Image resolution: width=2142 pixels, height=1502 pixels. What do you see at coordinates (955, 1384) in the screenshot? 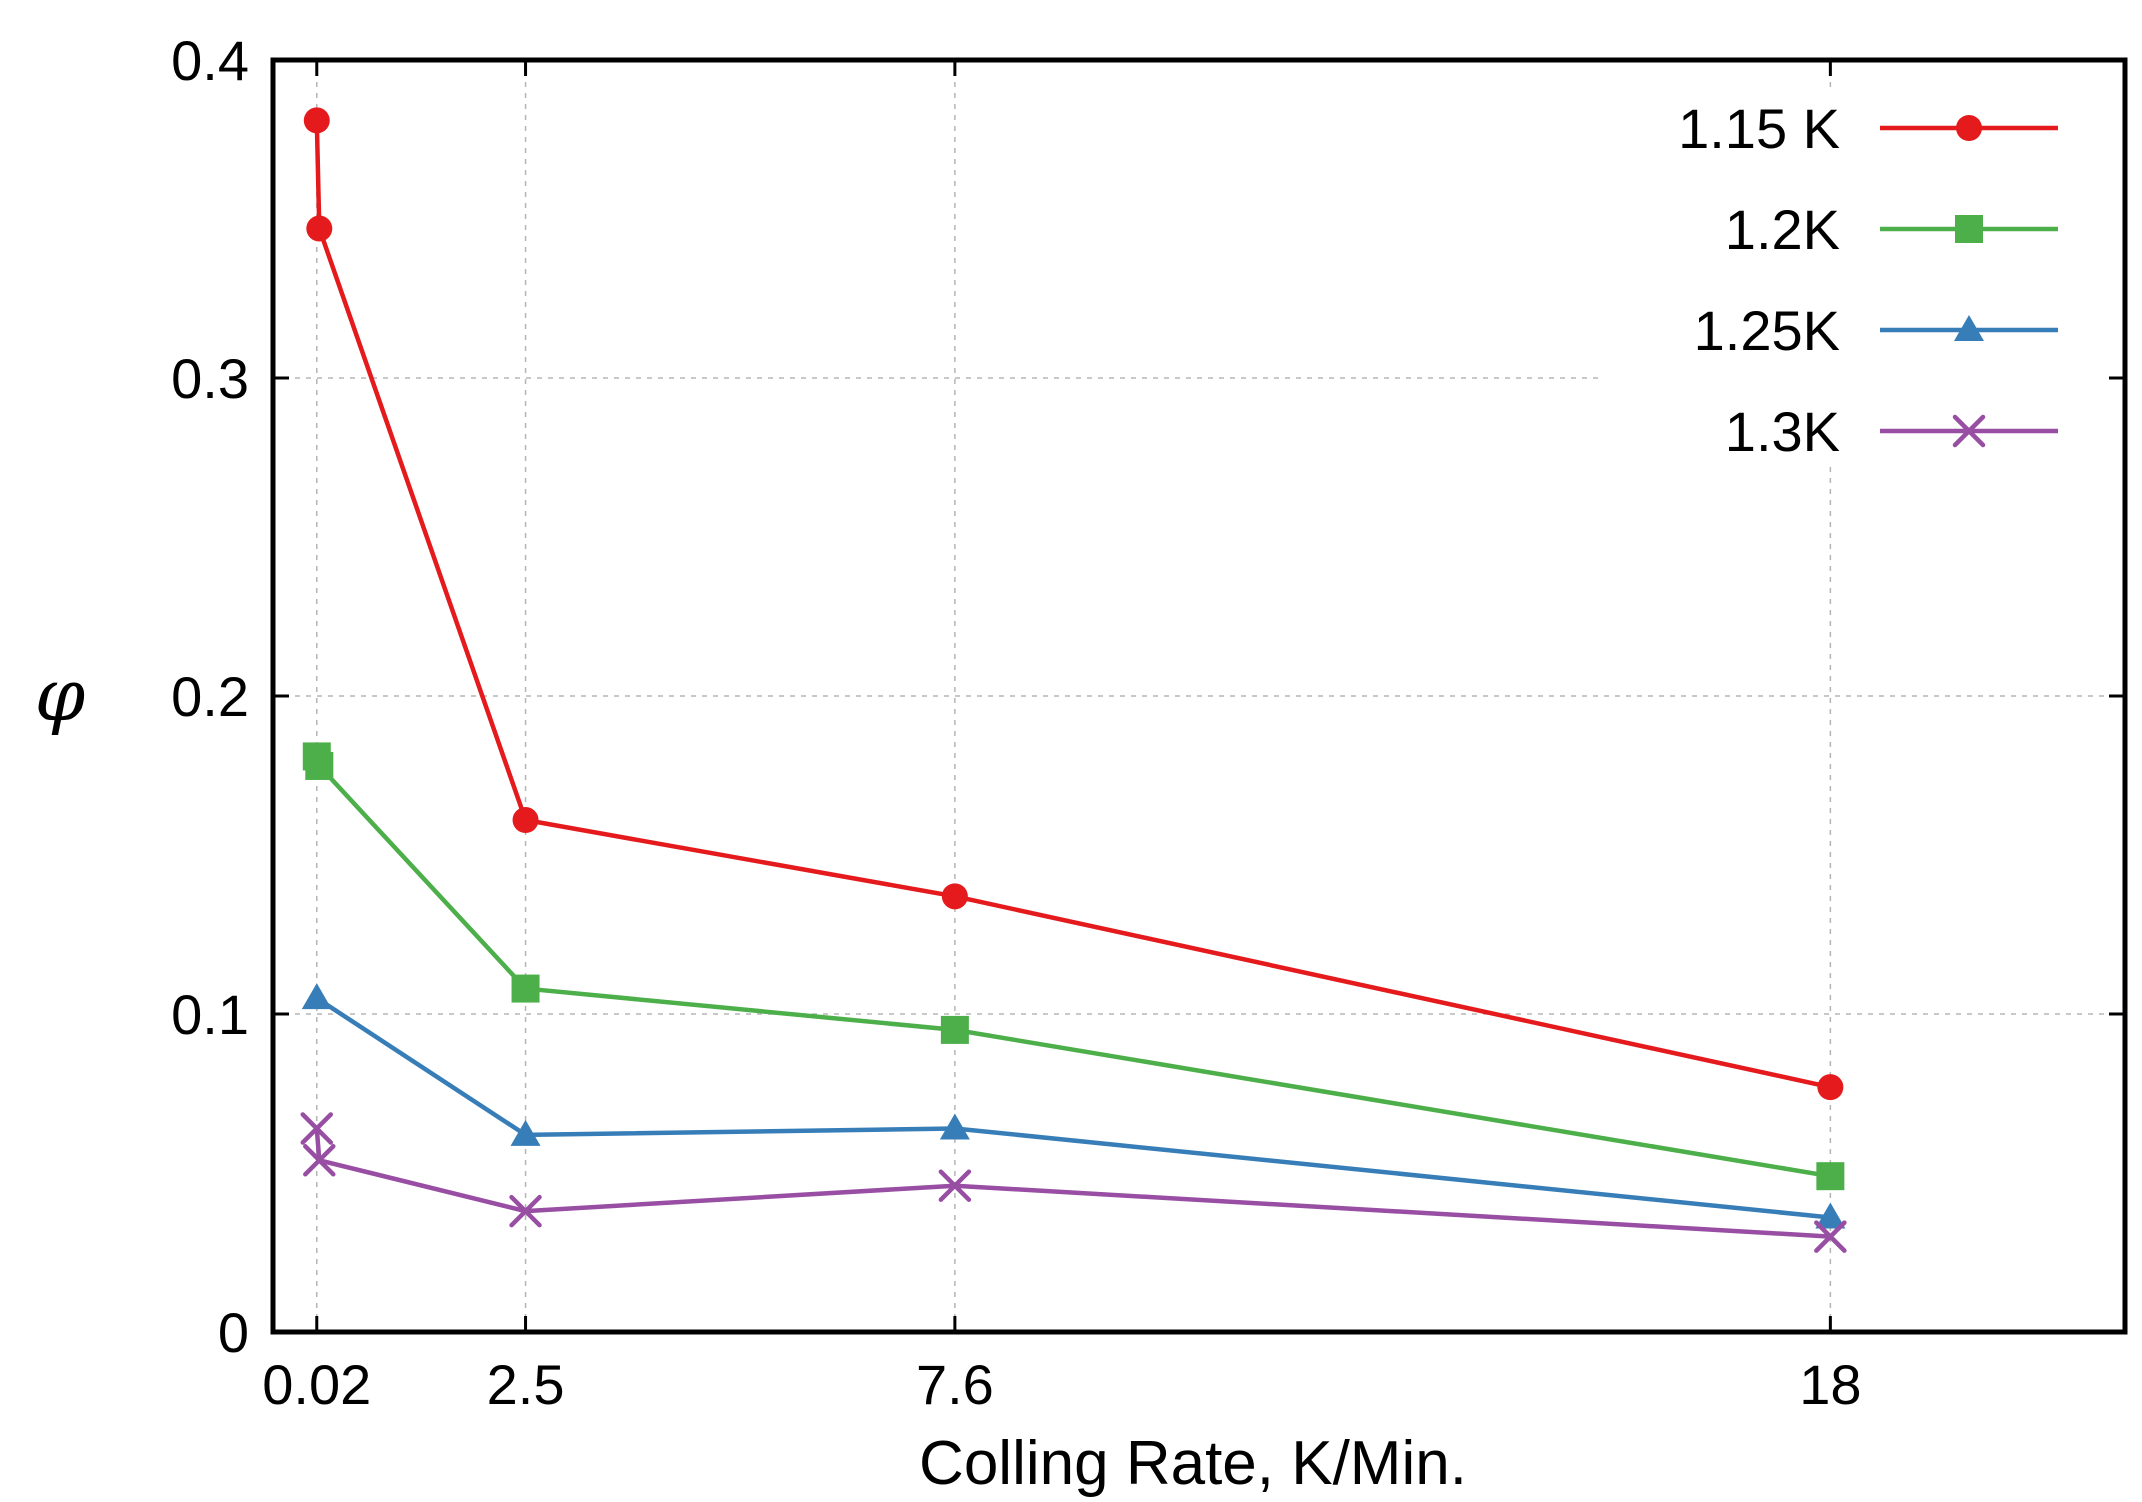
I see `x-tick-label: 7.6` at bounding box center [955, 1384].